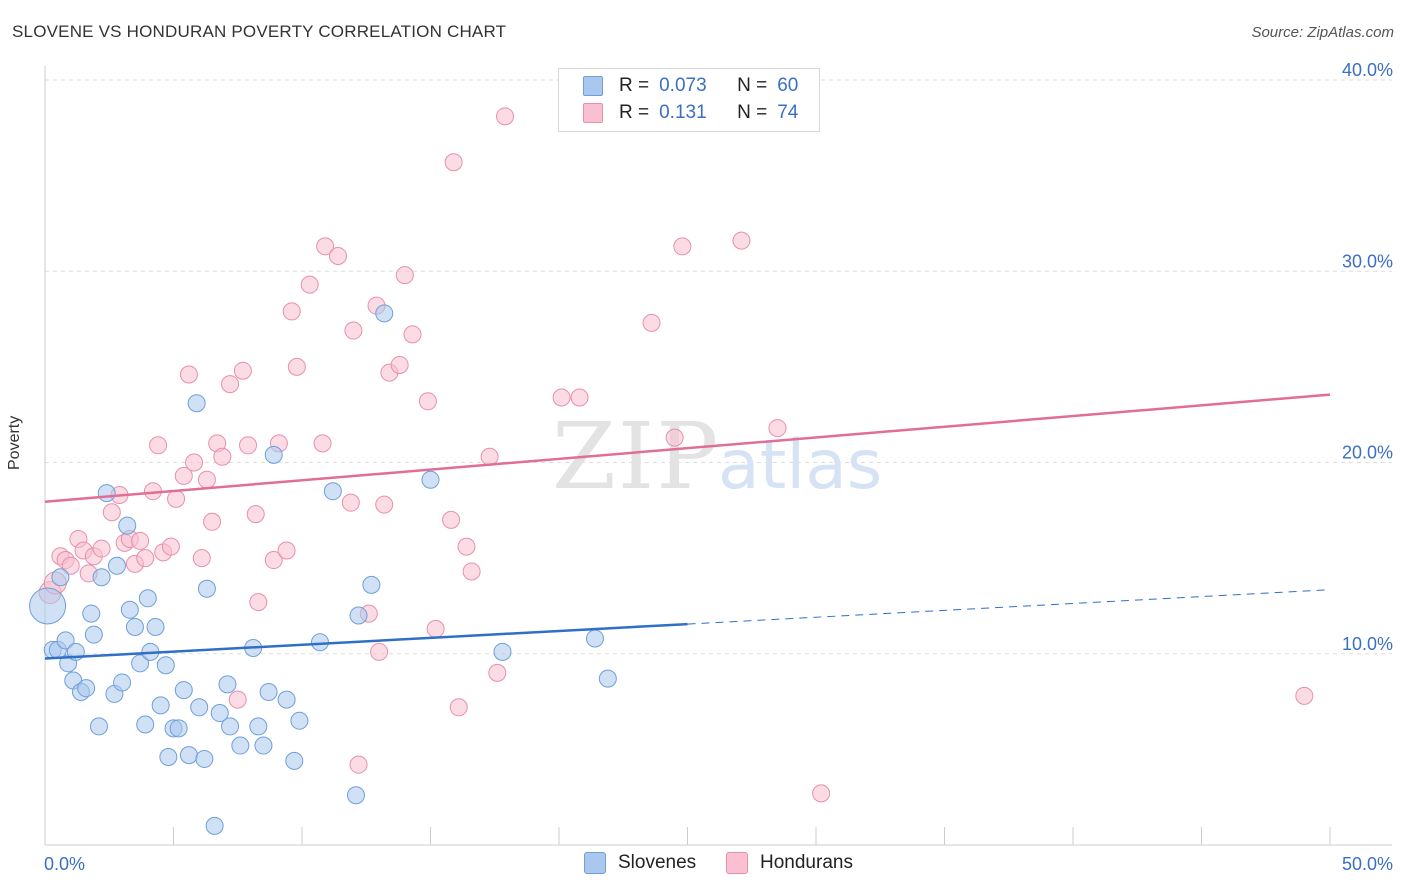 Image resolution: width=1406 pixels, height=892 pixels. I want to click on x-tick-label: 50.0%, so click(1367, 864).